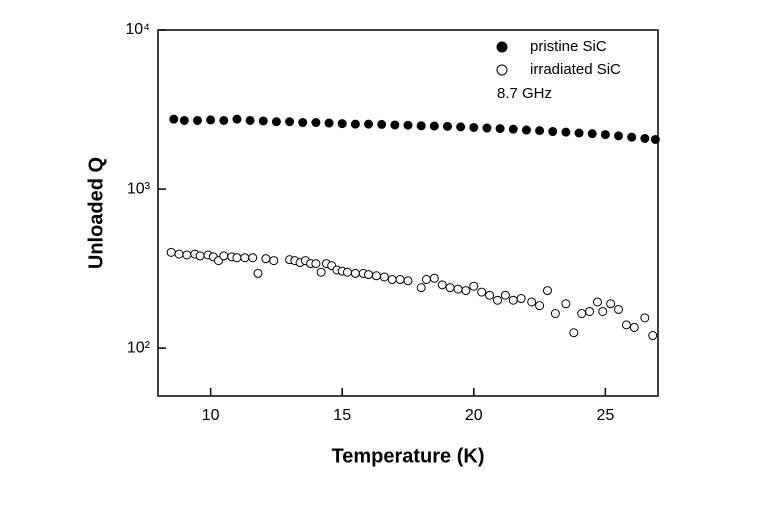 This screenshot has height=506, width=757. What do you see at coordinates (342, 415) in the screenshot?
I see `x-tick-label: 15` at bounding box center [342, 415].